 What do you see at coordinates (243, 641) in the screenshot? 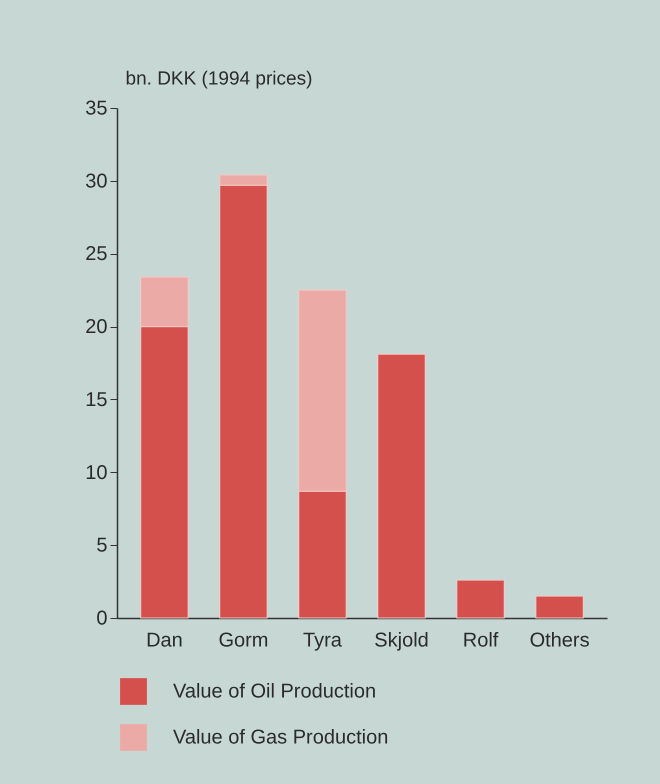
I see `x-tick-label: Gorm` at bounding box center [243, 641].